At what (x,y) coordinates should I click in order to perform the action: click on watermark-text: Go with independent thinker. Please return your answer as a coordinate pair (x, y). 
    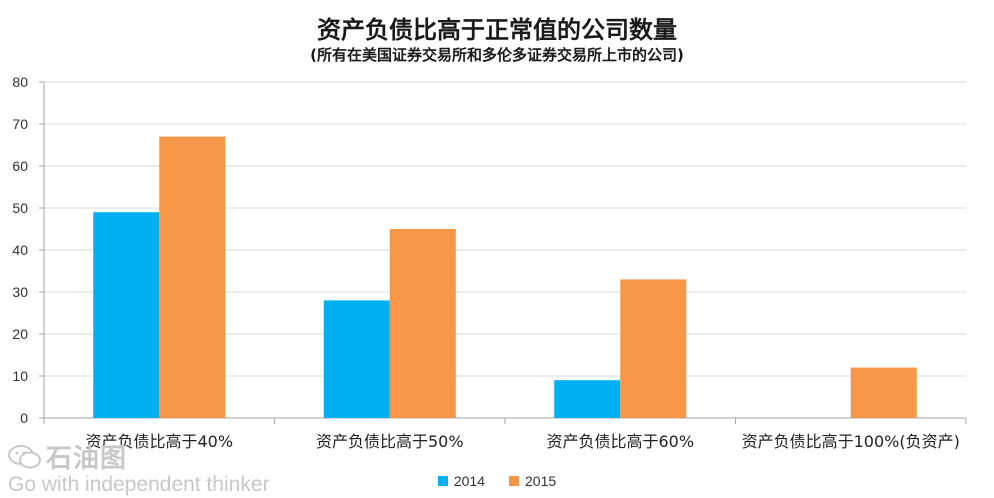
    Looking at the image, I should click on (139, 484).